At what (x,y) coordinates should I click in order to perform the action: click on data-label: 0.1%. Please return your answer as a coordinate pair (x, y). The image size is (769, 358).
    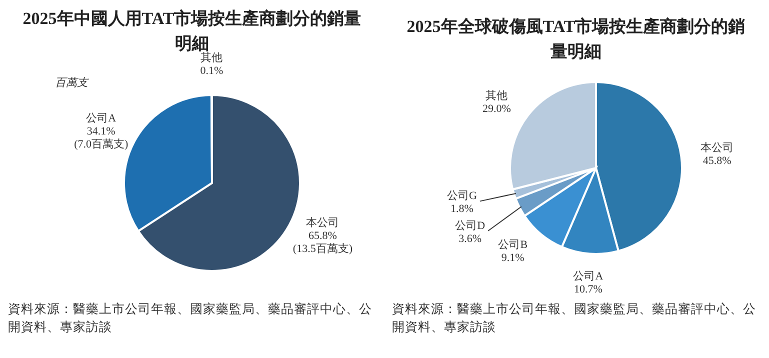
    Looking at the image, I should click on (212, 71).